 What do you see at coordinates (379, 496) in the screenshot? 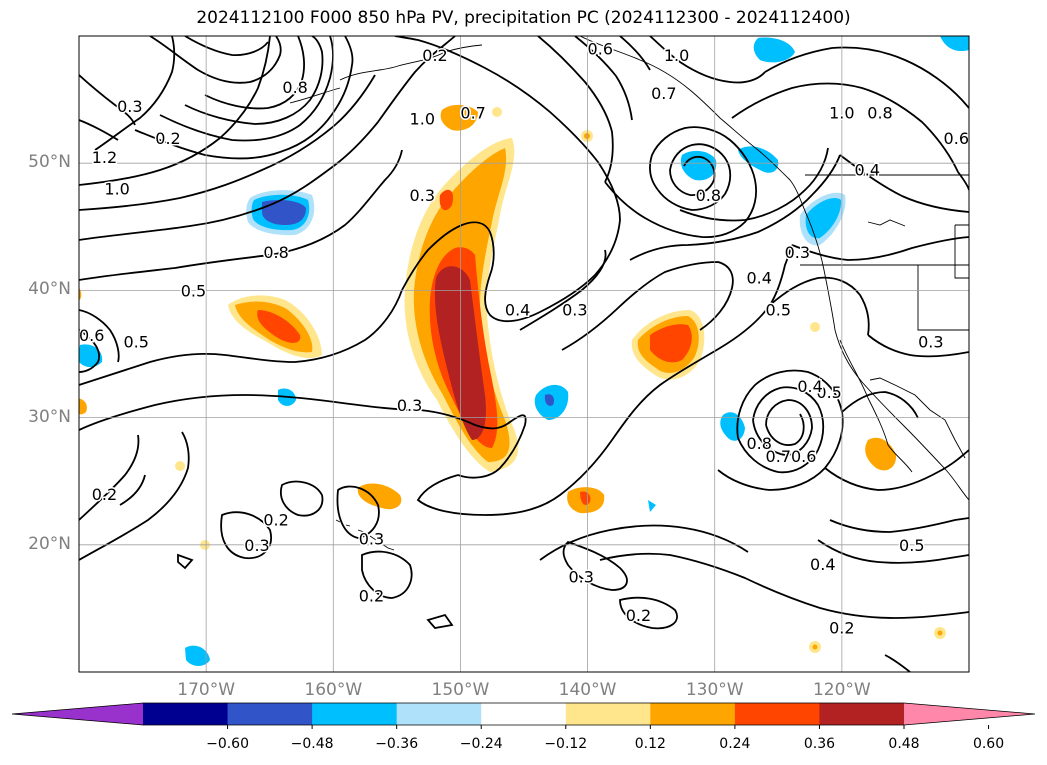
I see `precip-blob-hawaii` at bounding box center [379, 496].